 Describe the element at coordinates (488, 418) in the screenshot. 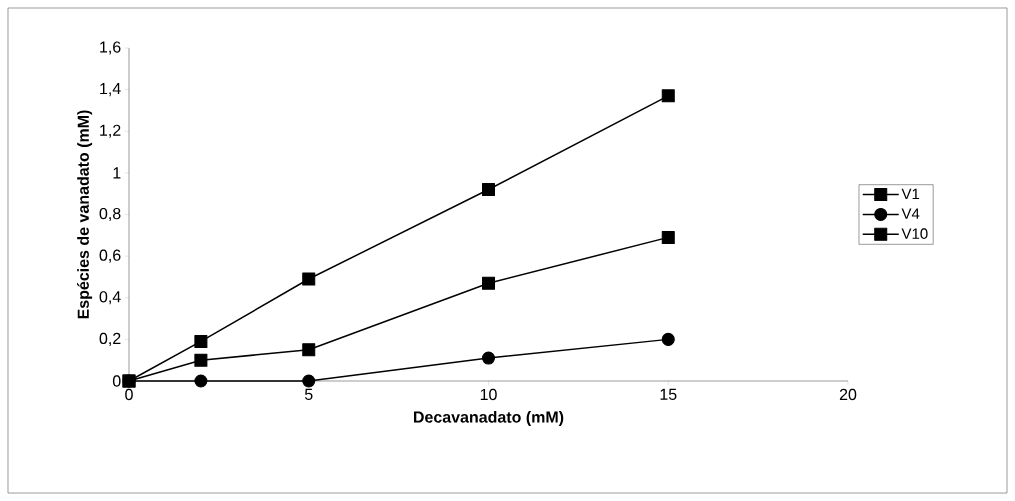

I see `x-axis-title: Decavanadato (mM)` at that location.